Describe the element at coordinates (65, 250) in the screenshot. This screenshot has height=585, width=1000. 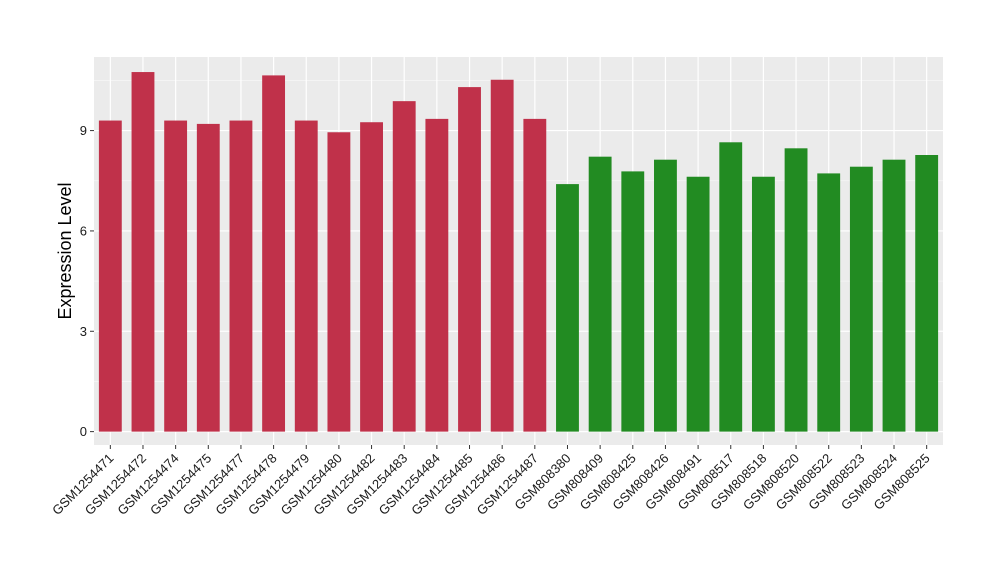
I see `y-axis-title: Expression Level` at that location.